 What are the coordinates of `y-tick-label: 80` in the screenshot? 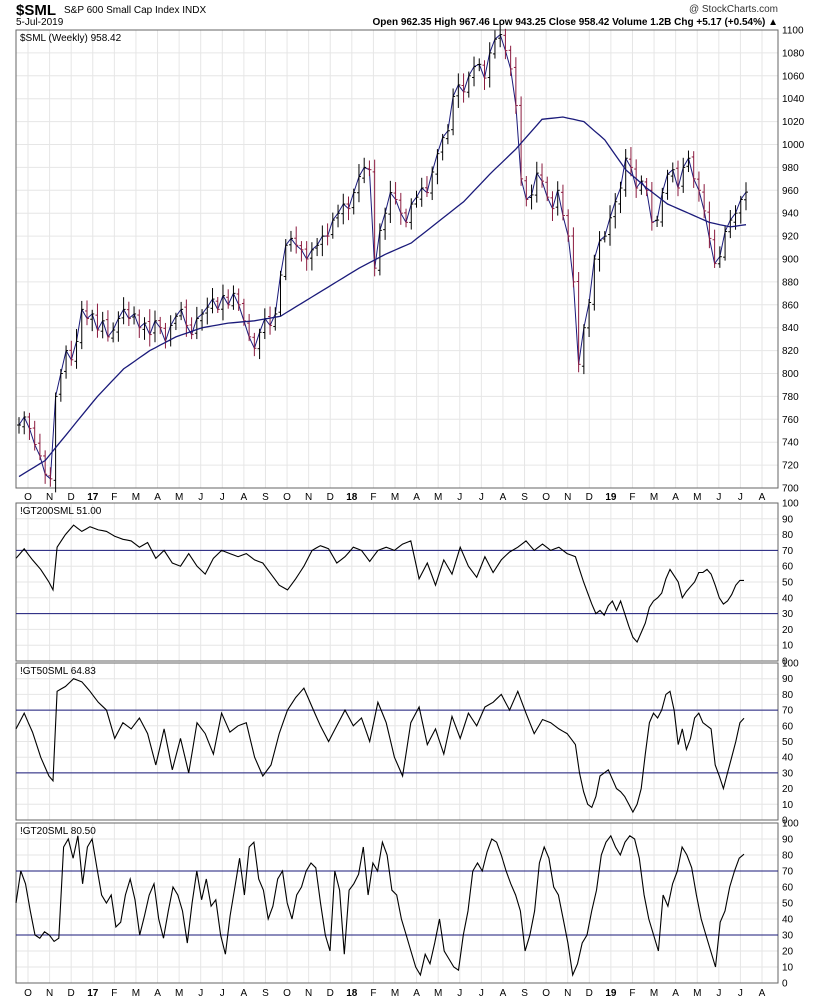 It's located at (788, 695).